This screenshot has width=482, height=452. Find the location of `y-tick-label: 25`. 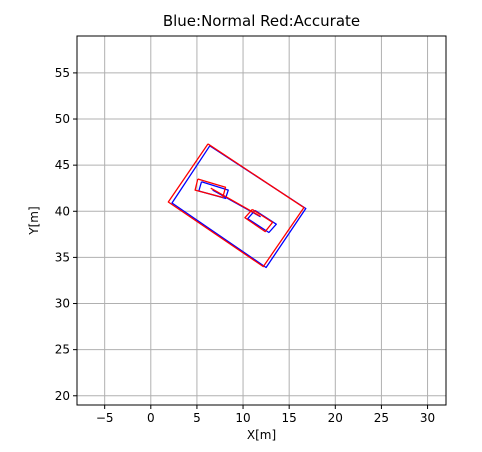

y-tick-label: 25 is located at coordinates (62, 350).